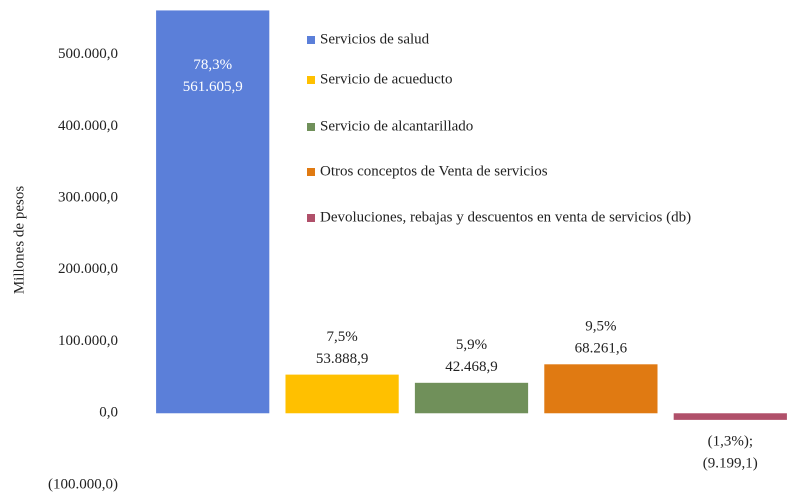 The image size is (798, 498). Describe the element at coordinates (213, 87) in the screenshot. I see `value-label: 561.605,9` at that location.